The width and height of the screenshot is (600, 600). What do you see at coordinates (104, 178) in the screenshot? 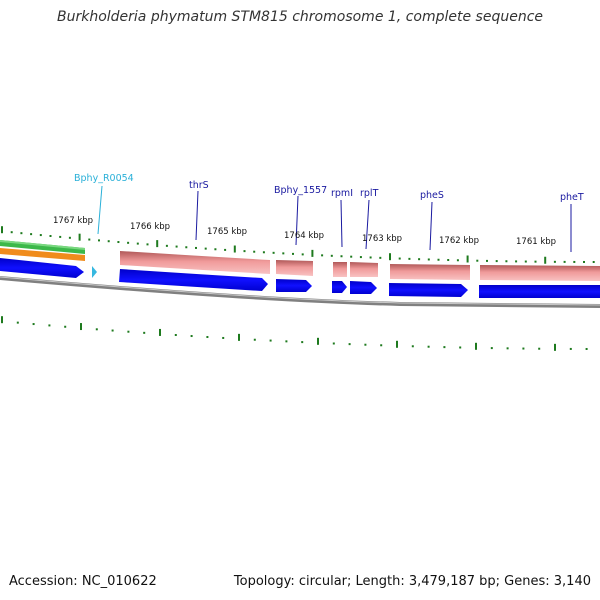
I see `gene-label-Bphy_R0054: Bphy_R0054` at bounding box center [104, 178].